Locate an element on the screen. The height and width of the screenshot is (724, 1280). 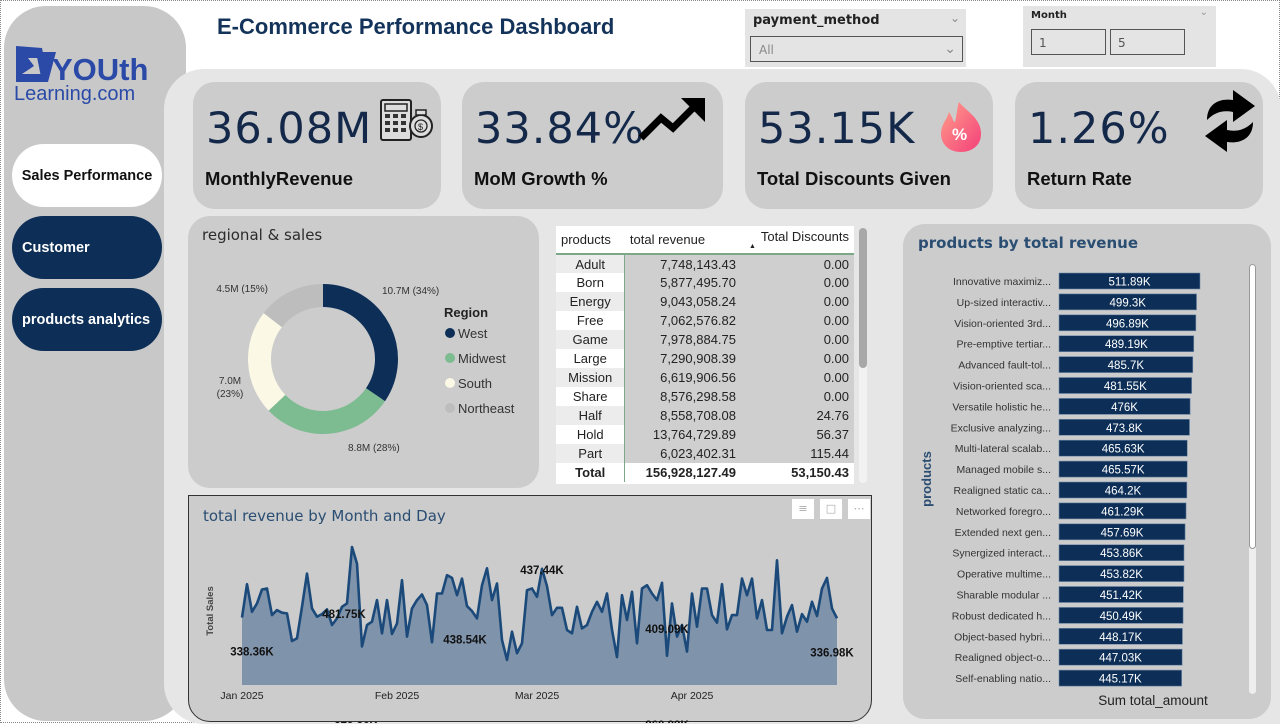
donut-slice-south is located at coordinates (267, 362).